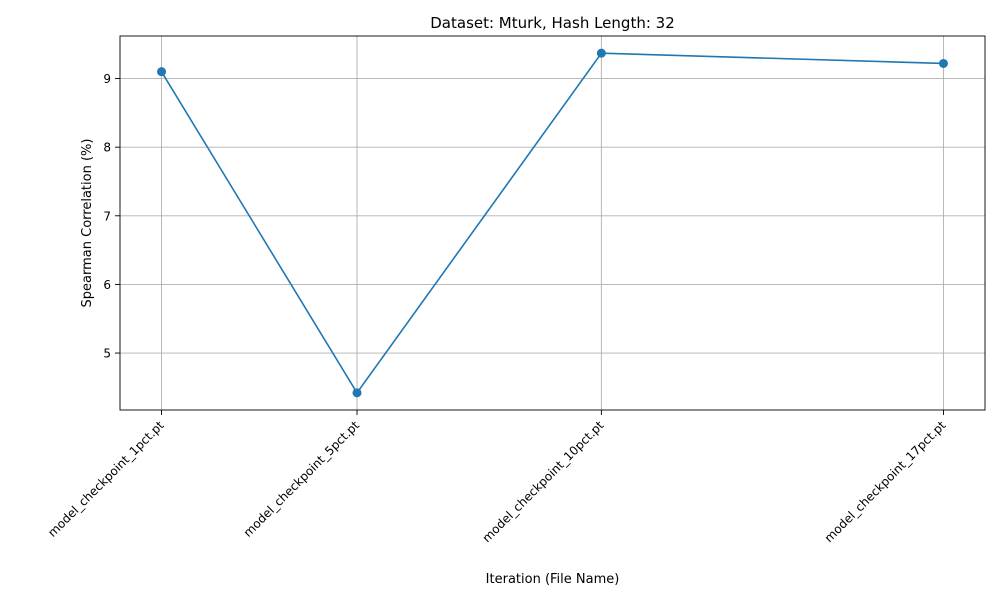 The image size is (1000, 600). Describe the element at coordinates (543, 481) in the screenshot. I see `x-tick-label: model_checkpoint_10pct.pt` at that location.